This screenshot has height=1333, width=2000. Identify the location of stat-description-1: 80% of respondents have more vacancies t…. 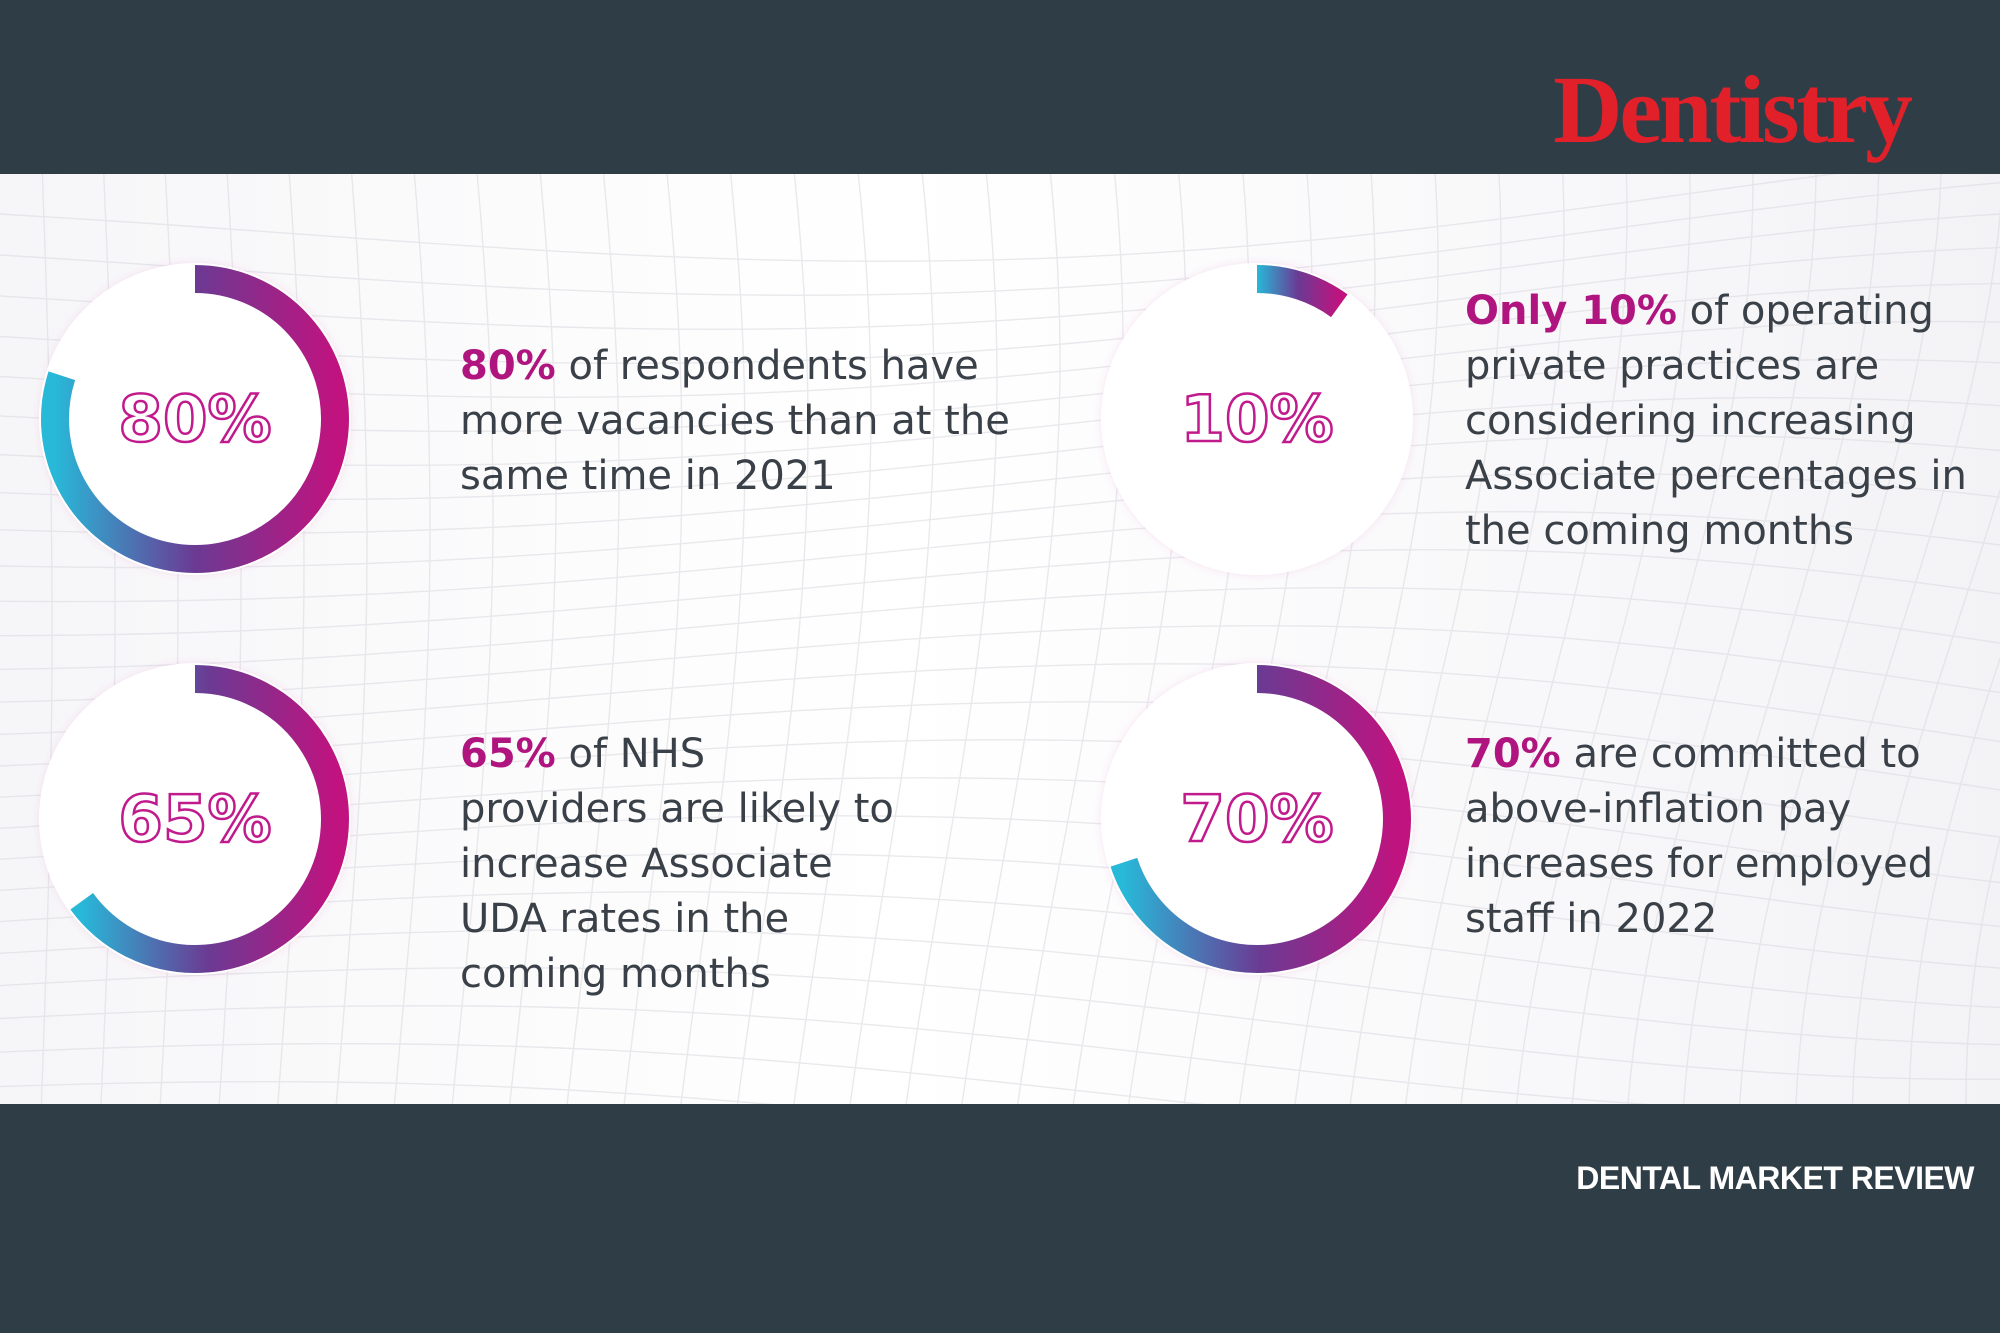
(740, 421).